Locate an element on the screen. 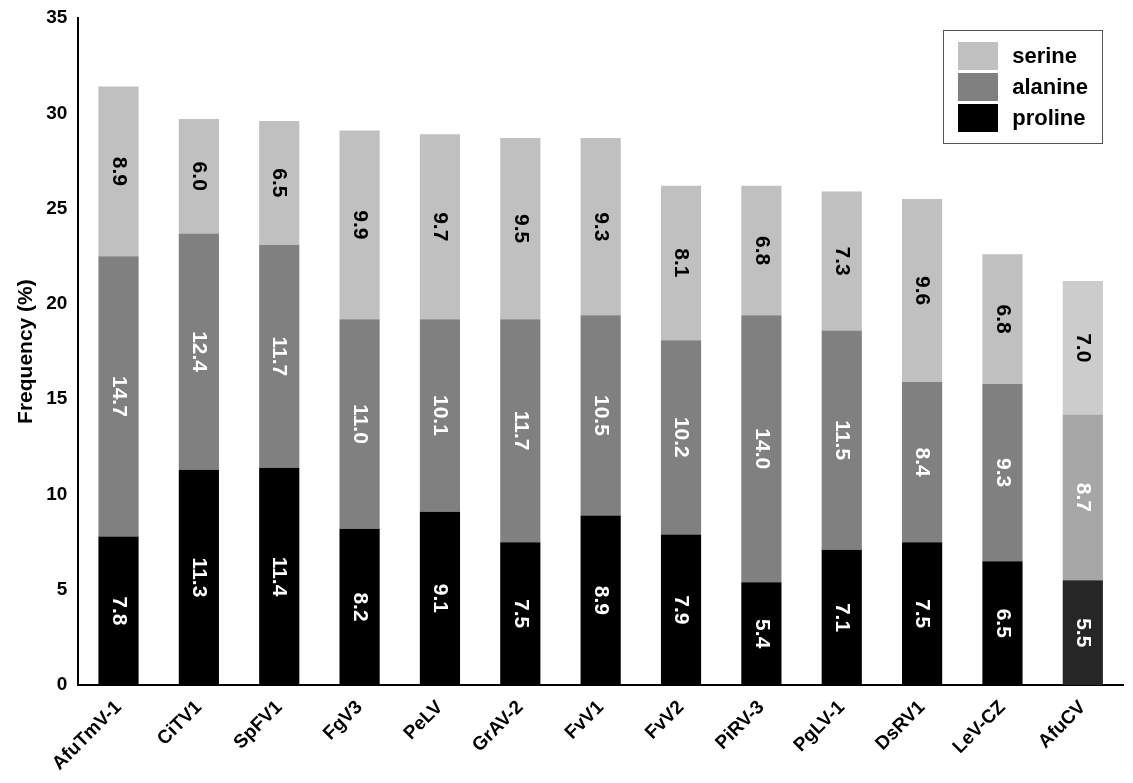  data-label: 10.1 is located at coordinates (442, 416).